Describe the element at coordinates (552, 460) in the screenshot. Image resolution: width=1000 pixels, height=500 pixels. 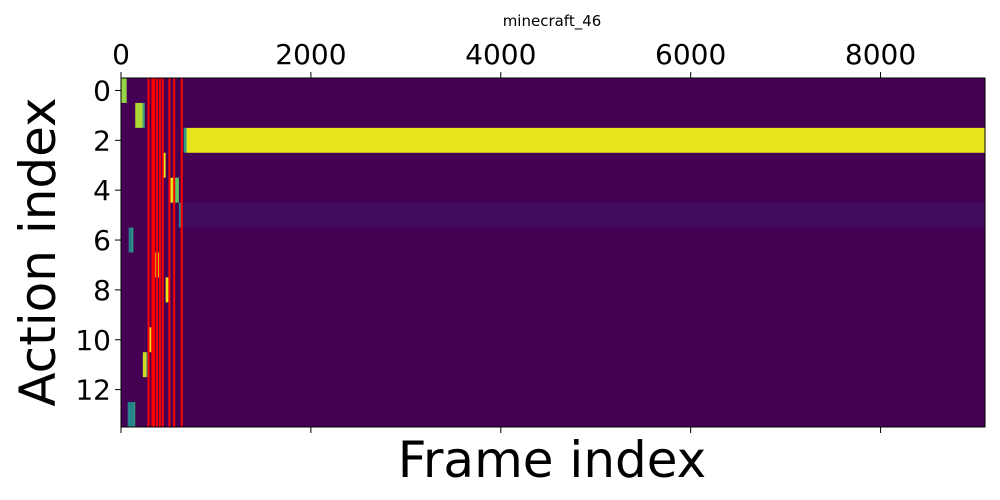
I see `x-axis-label: Frame index` at that location.